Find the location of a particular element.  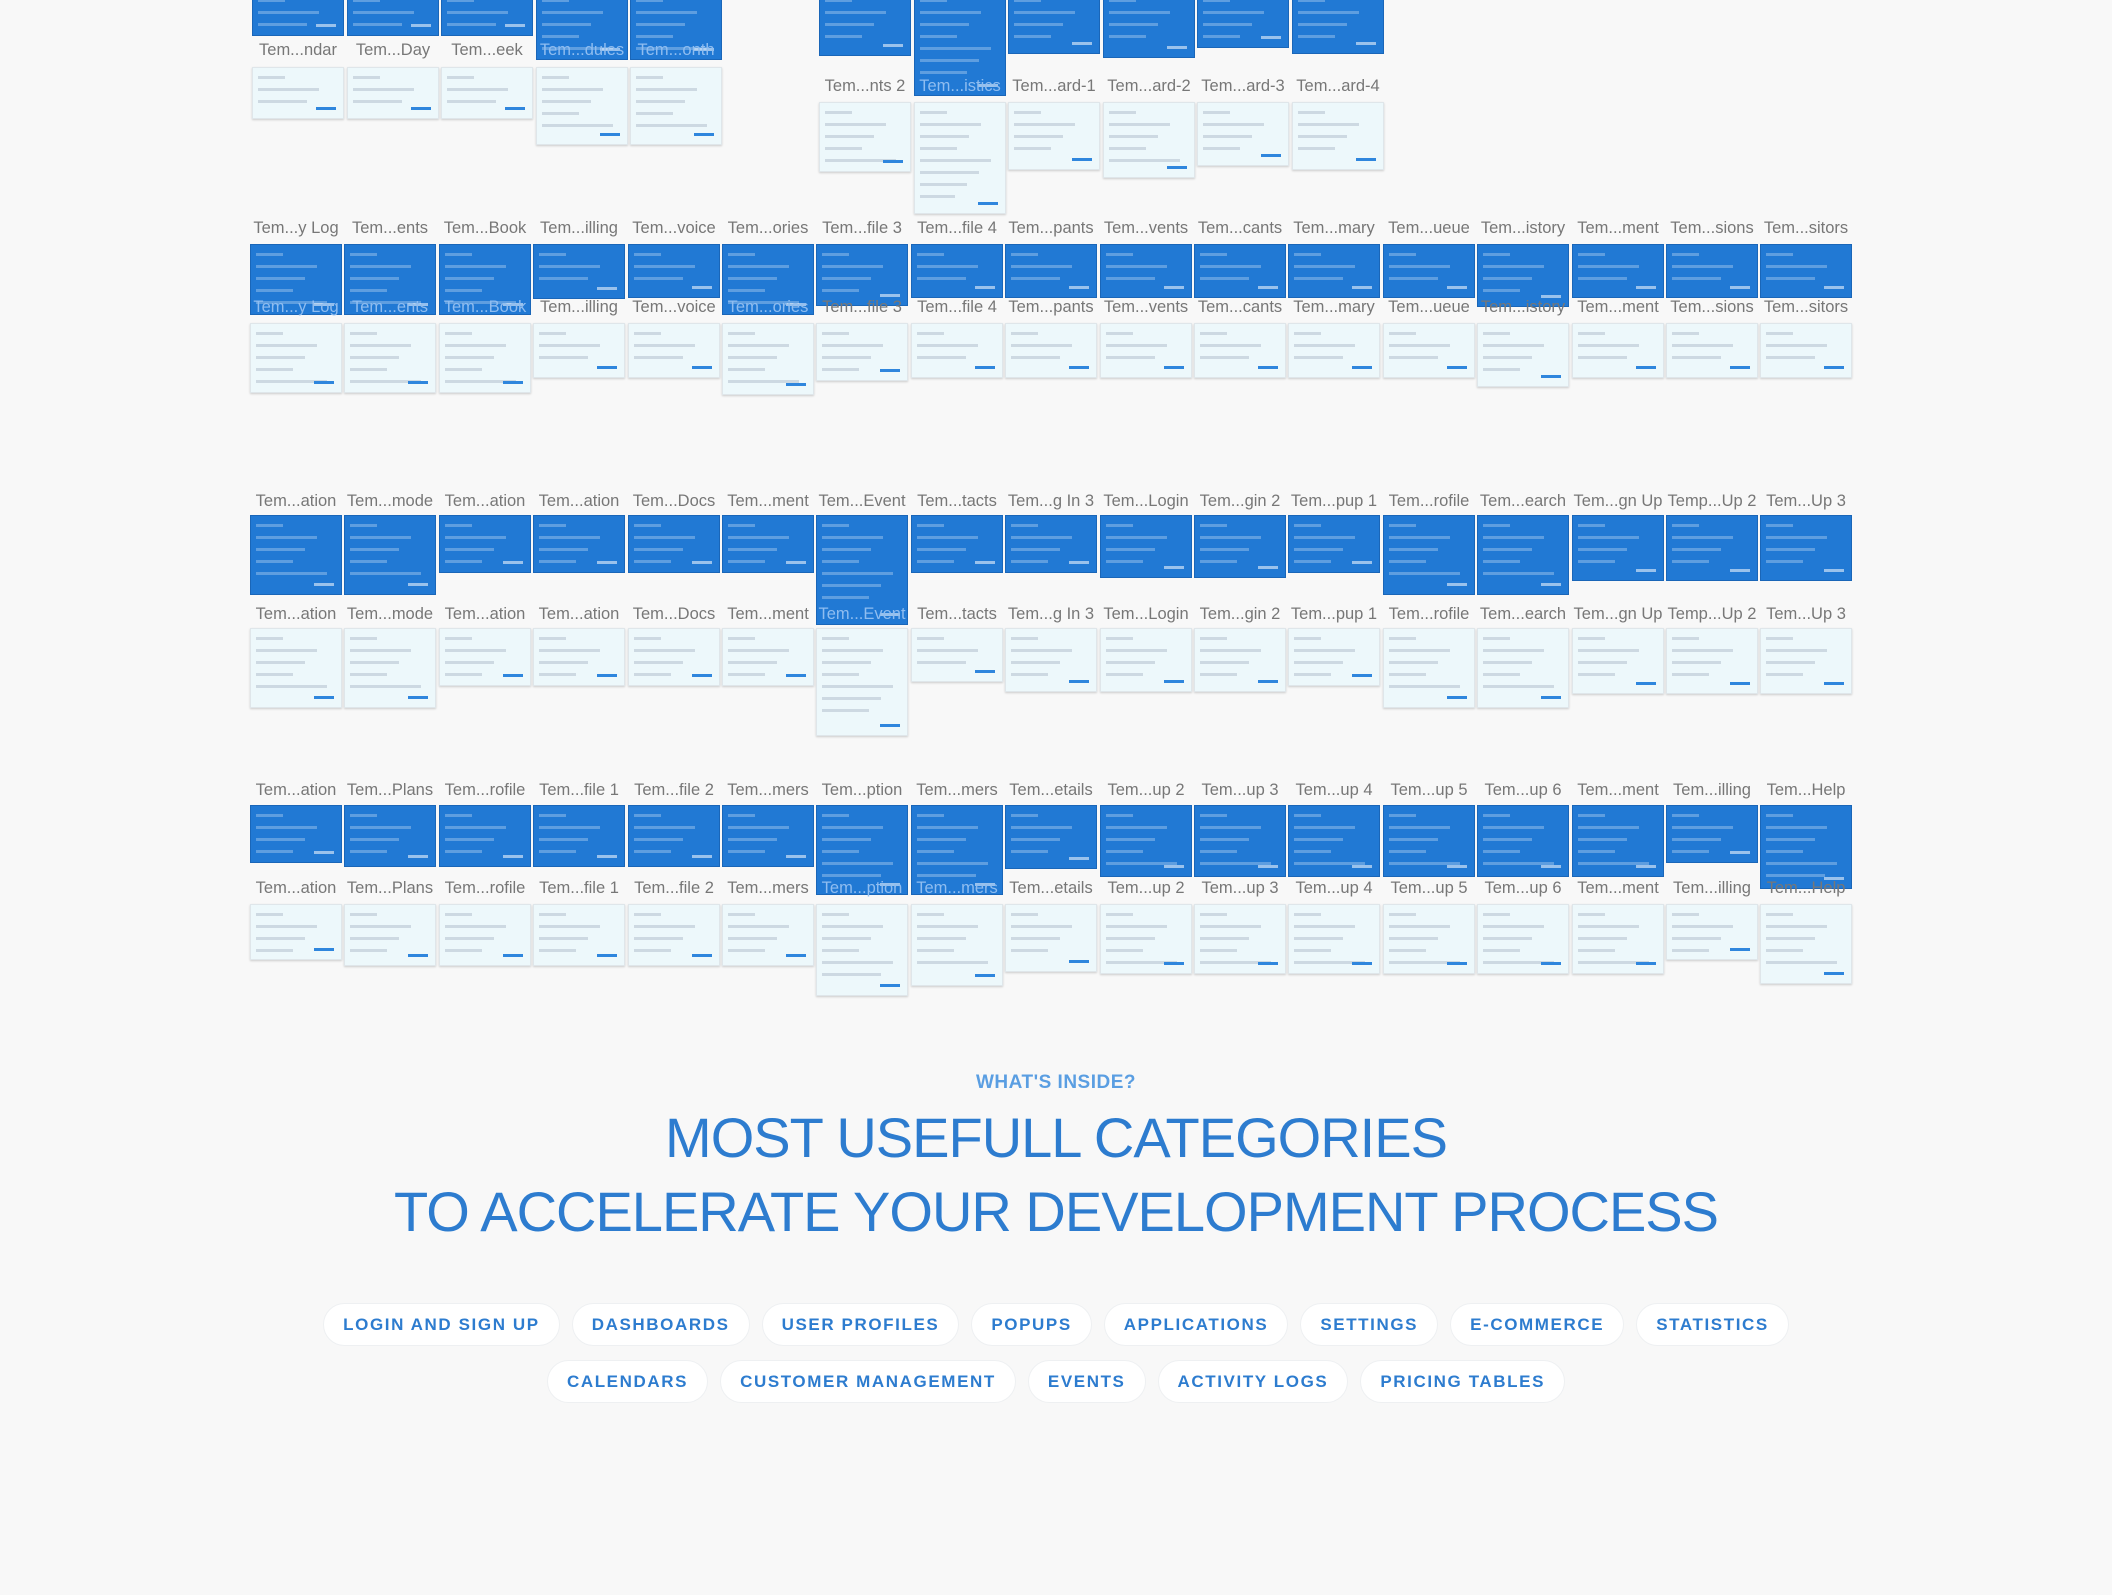

artboard-label: Tem...g In 3 is located at coordinates (1051, 614).